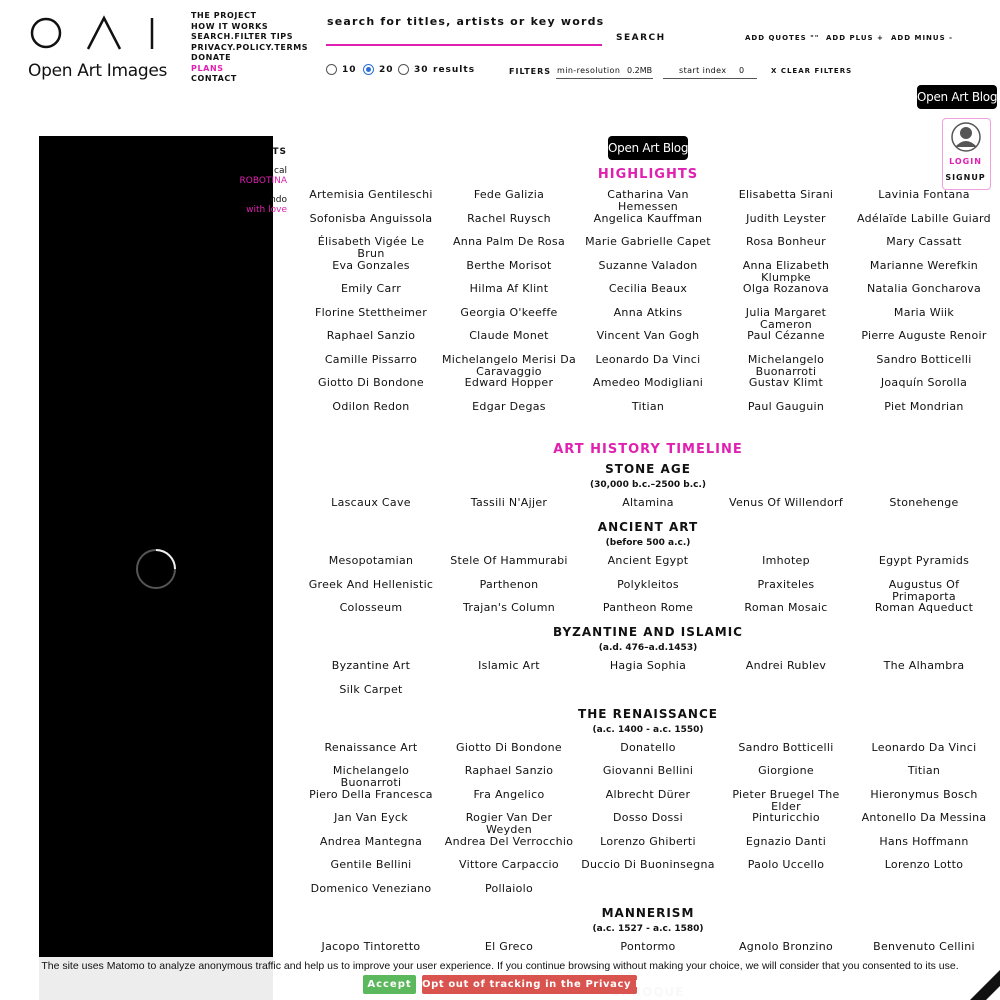 The height and width of the screenshot is (1000, 1000). What do you see at coordinates (648, 218) in the screenshot?
I see `artist-link: Angelica Kauffman` at bounding box center [648, 218].